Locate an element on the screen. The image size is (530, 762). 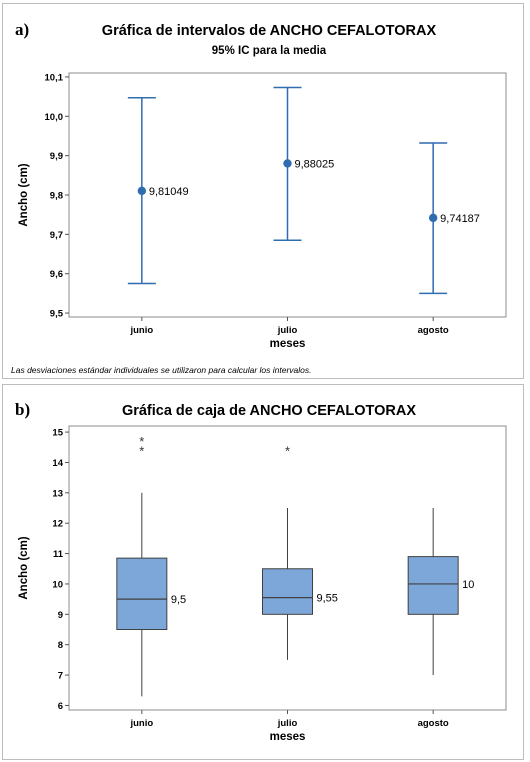
median-label: 9,55 is located at coordinates (327, 599).